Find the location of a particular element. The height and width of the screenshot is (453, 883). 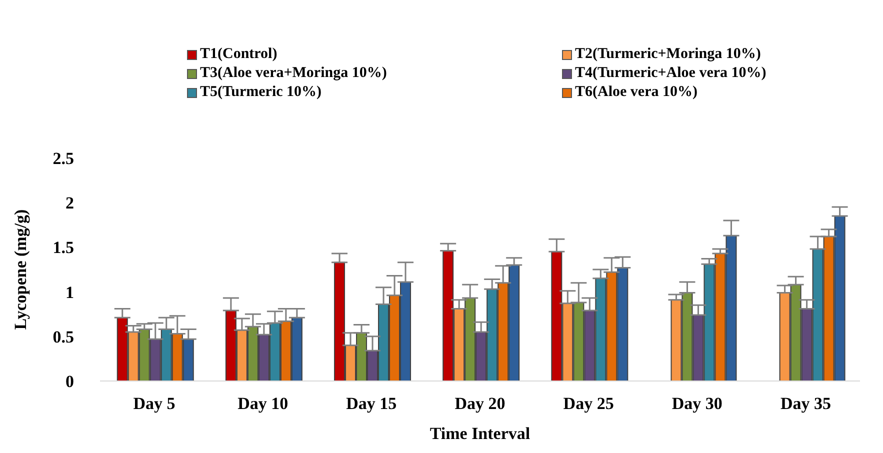

legend-label: T1(Control) is located at coordinates (239, 54).